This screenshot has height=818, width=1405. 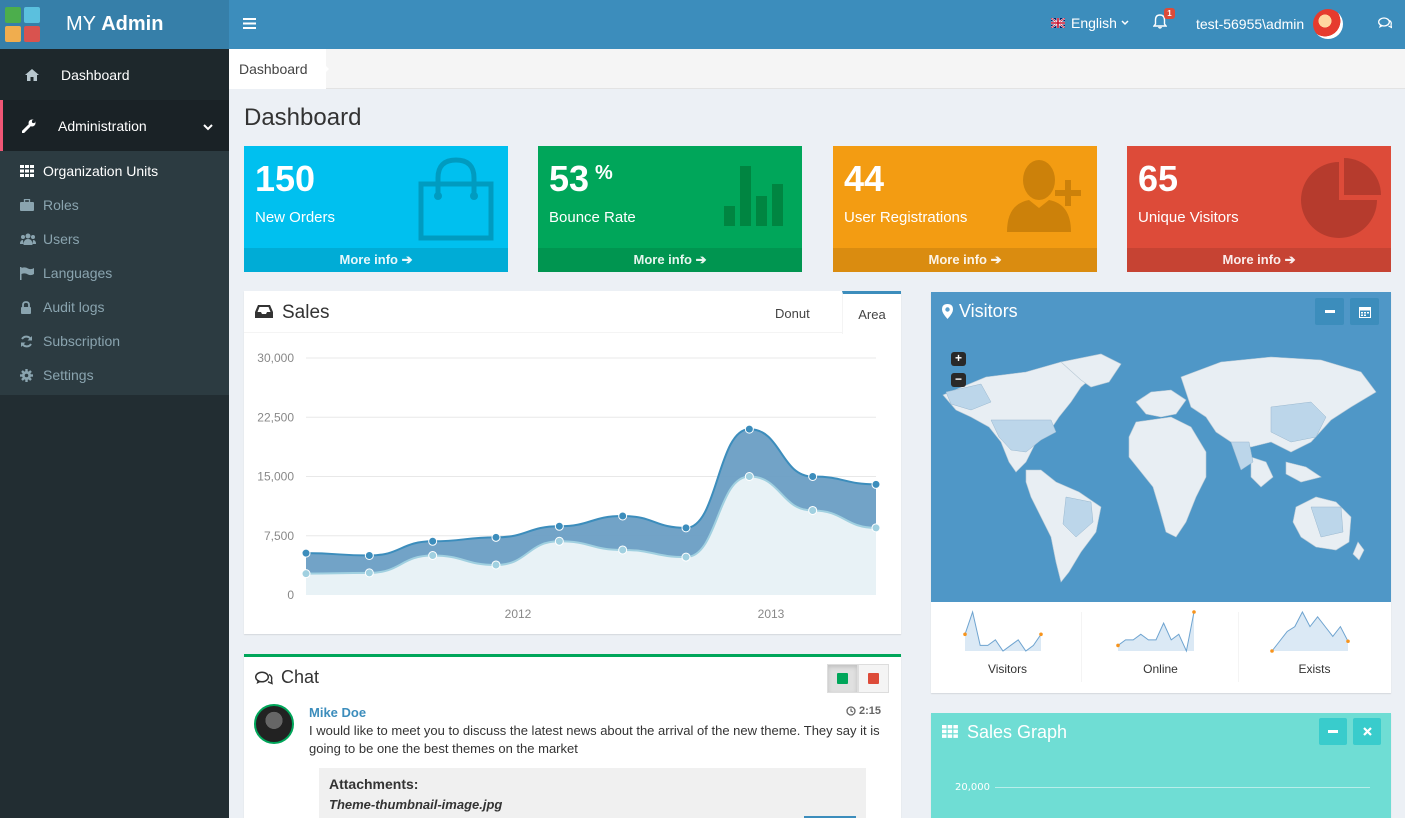 I want to click on visitors-title: Visitors, so click(x=988, y=311).